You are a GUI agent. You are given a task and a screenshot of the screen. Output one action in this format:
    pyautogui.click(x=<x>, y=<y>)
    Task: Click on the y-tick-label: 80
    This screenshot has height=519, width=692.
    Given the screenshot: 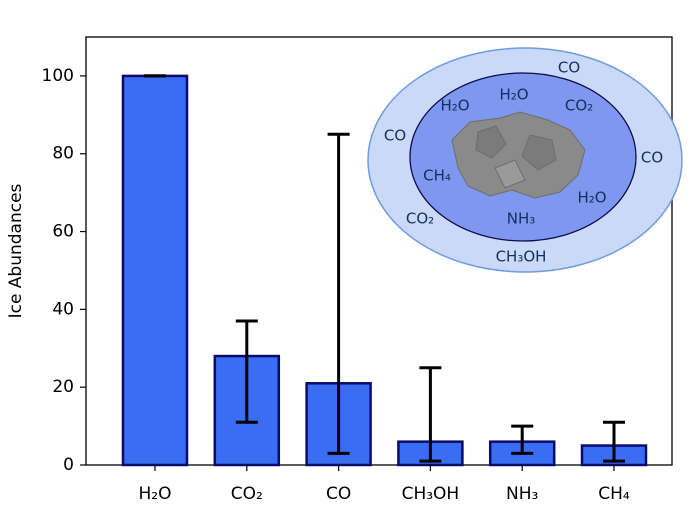 What is the action you would take?
    pyautogui.click(x=63, y=154)
    